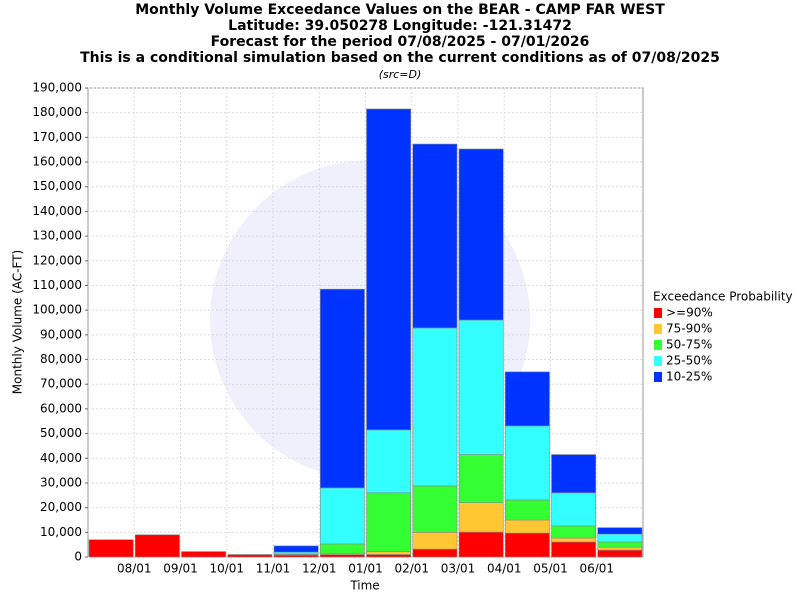 Image resolution: width=800 pixels, height=600 pixels. Describe the element at coordinates (61, 384) in the screenshot. I see `y-tick-label: 70,000` at that location.